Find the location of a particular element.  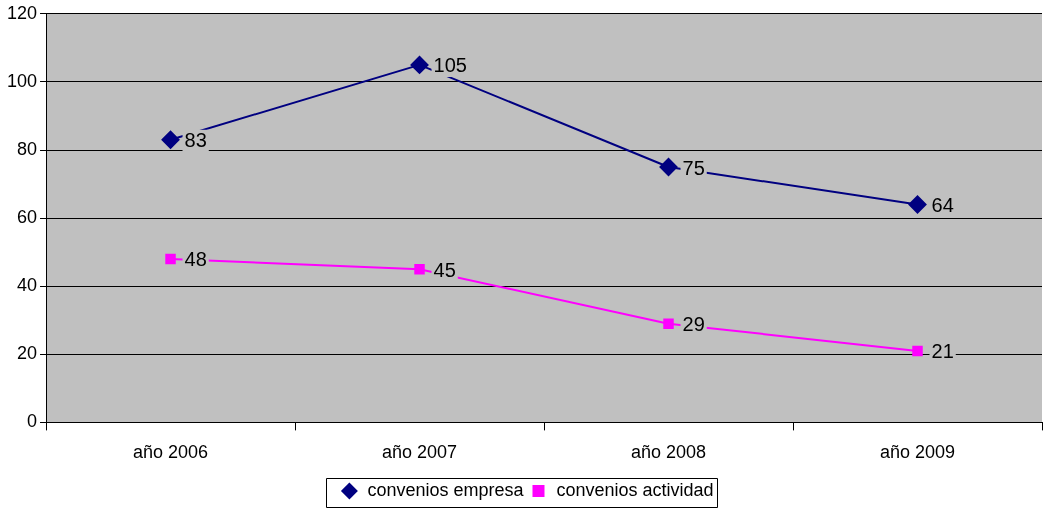

x-tick-label: año 2006 is located at coordinates (170, 452).